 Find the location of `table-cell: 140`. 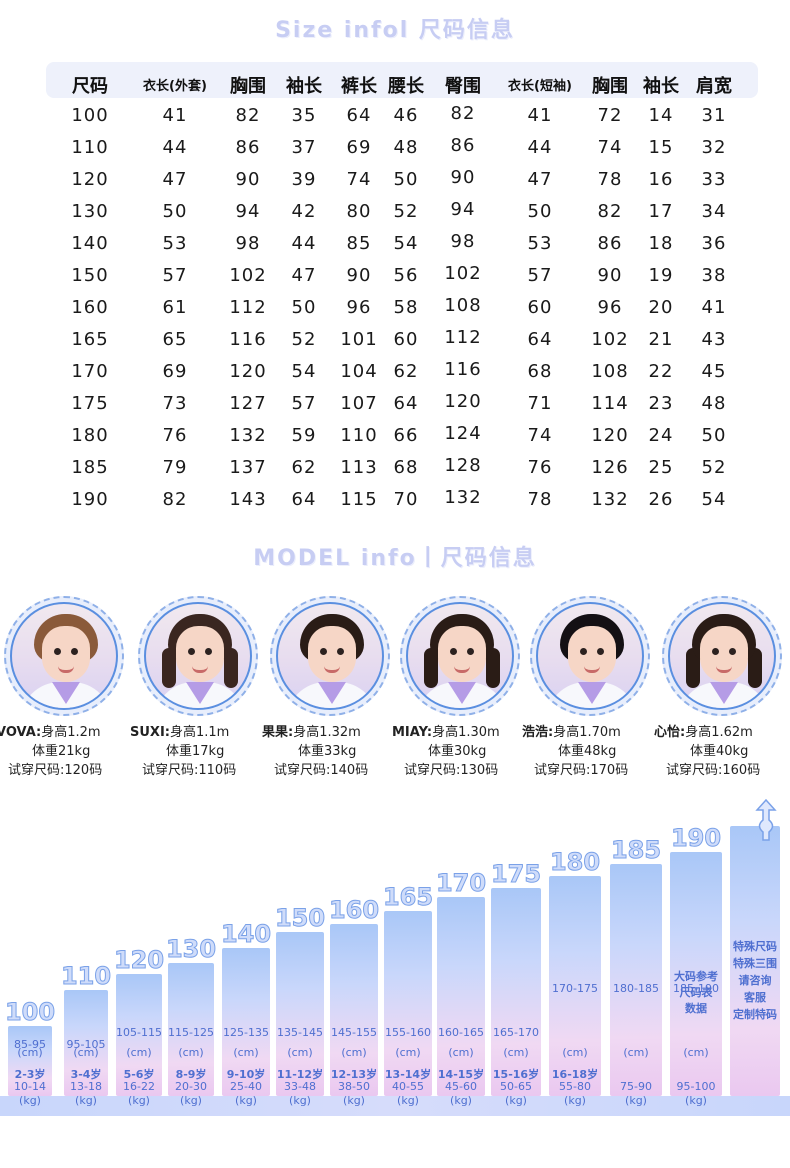

table-cell: 140 is located at coordinates (90, 243).